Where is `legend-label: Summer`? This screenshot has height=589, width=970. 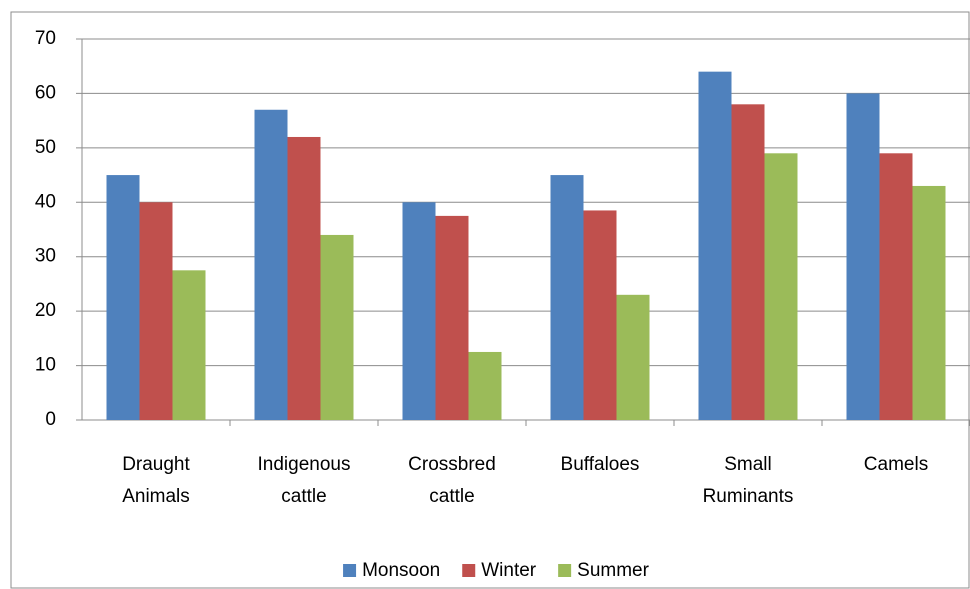
legend-label: Summer is located at coordinates (613, 570).